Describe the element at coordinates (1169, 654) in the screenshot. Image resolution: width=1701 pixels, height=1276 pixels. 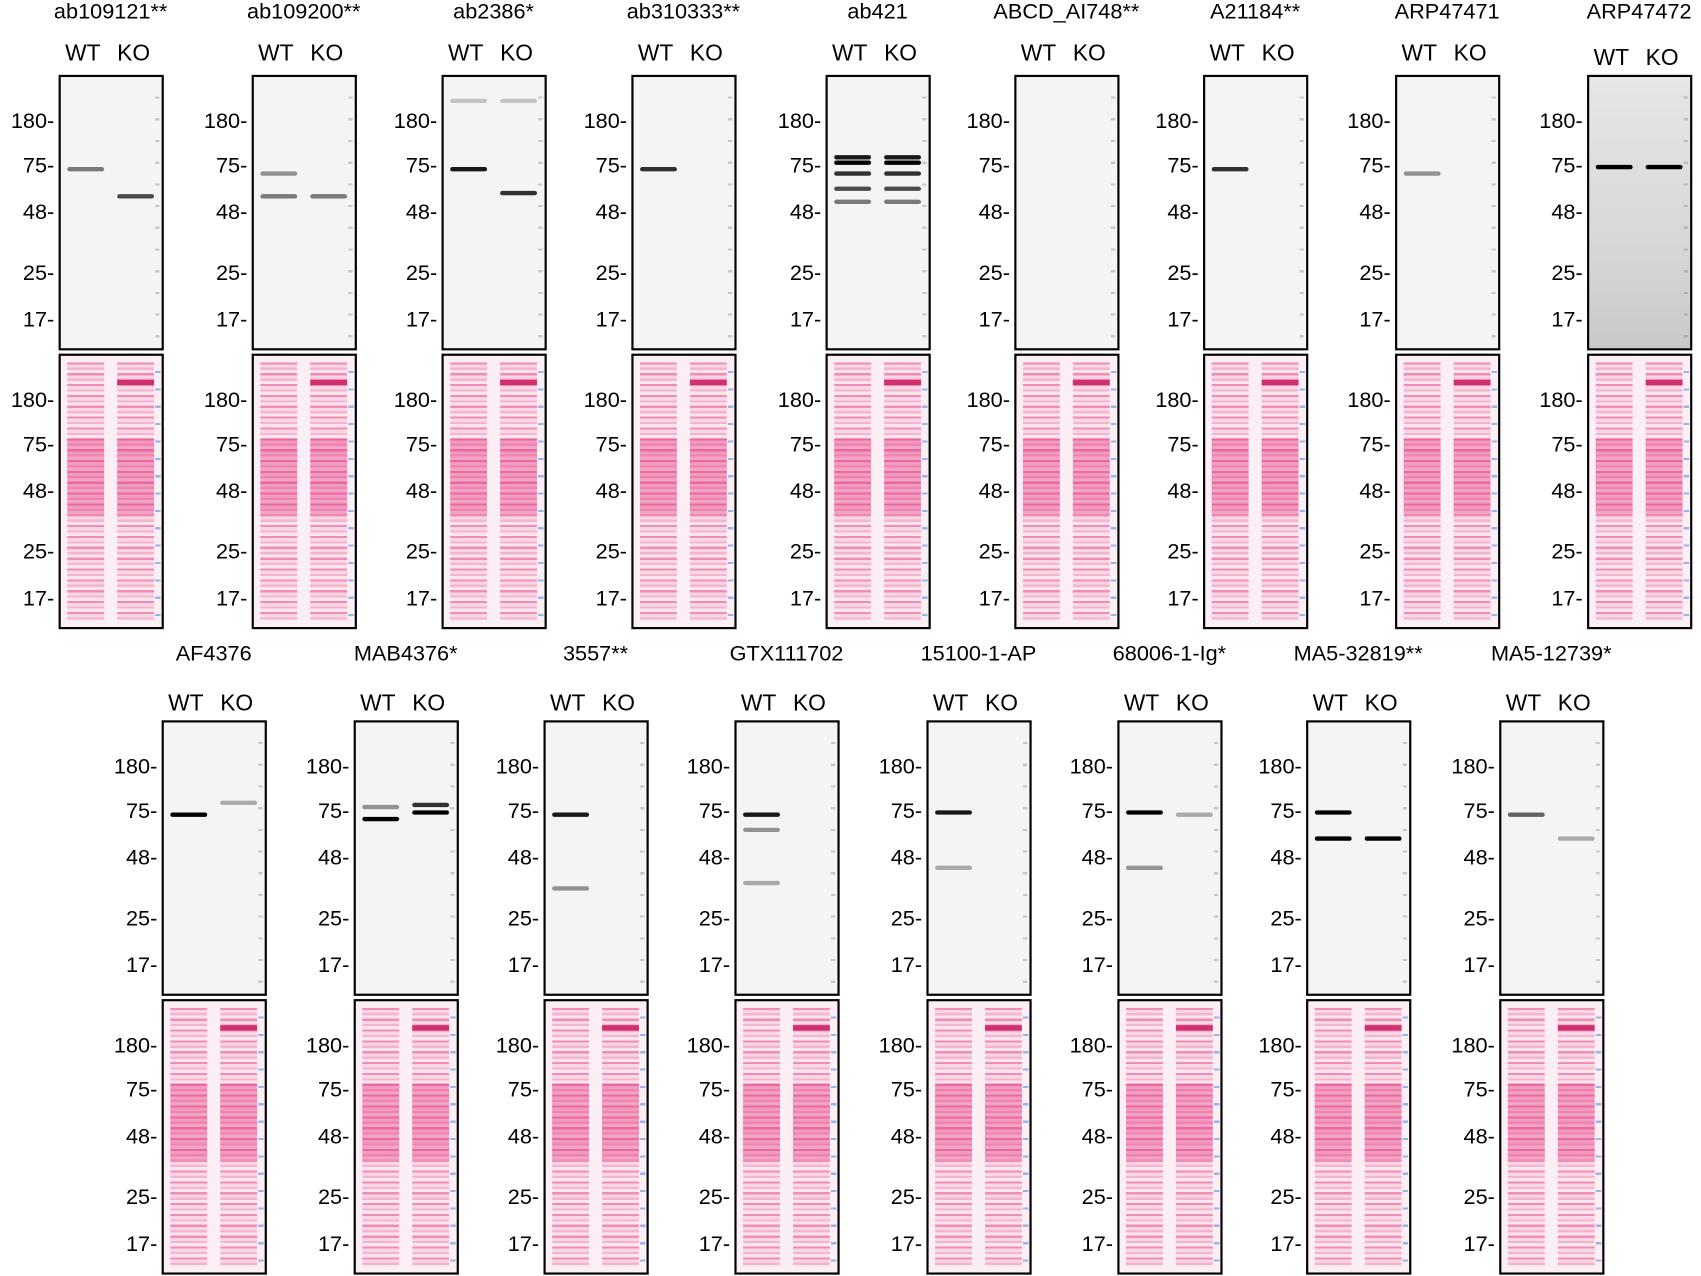
I see `antibody-name: 68006-1-Ig*` at that location.